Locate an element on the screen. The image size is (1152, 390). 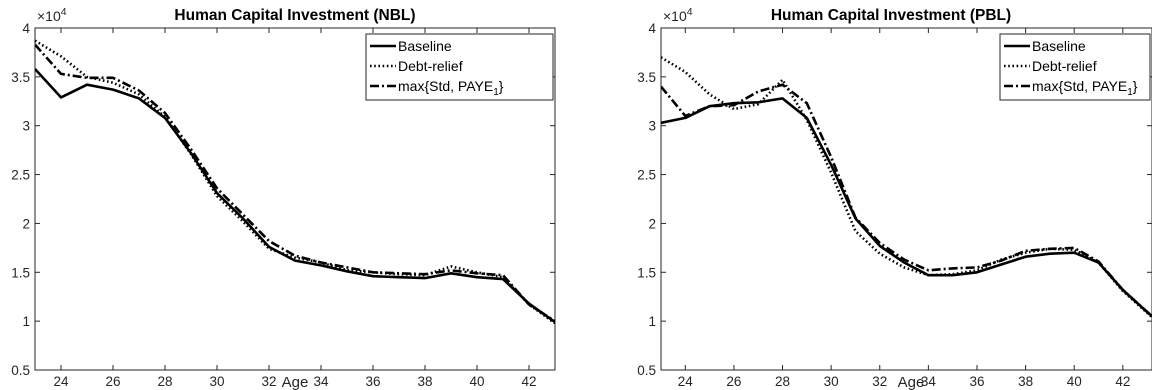
legend-box is located at coordinates (459, 67).